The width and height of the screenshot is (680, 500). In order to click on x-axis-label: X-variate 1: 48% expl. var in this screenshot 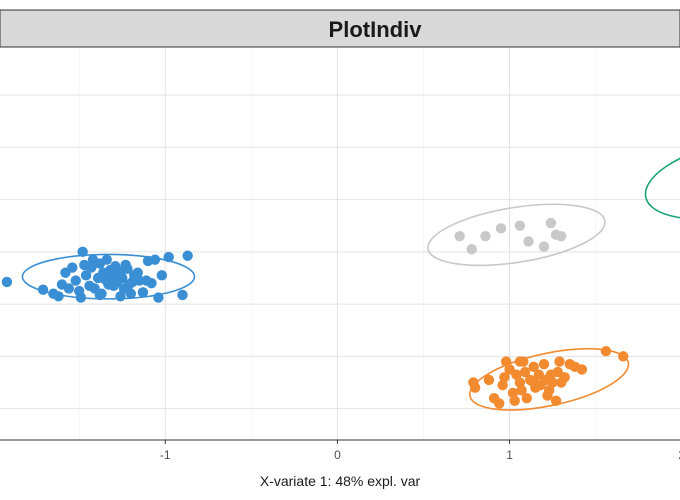, I will do `click(340, 481)`.